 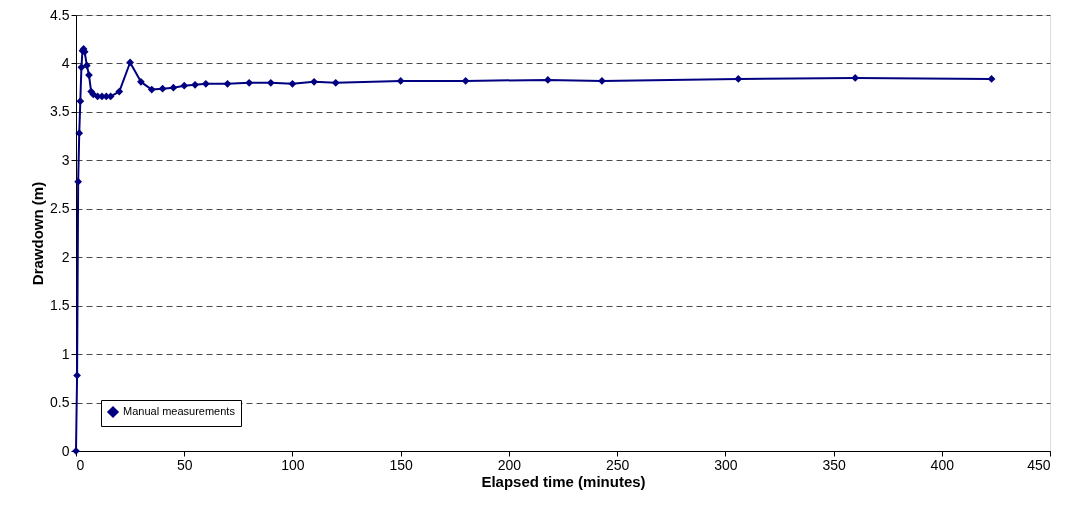 I want to click on y-tick-label: 0, so click(x=65, y=450).